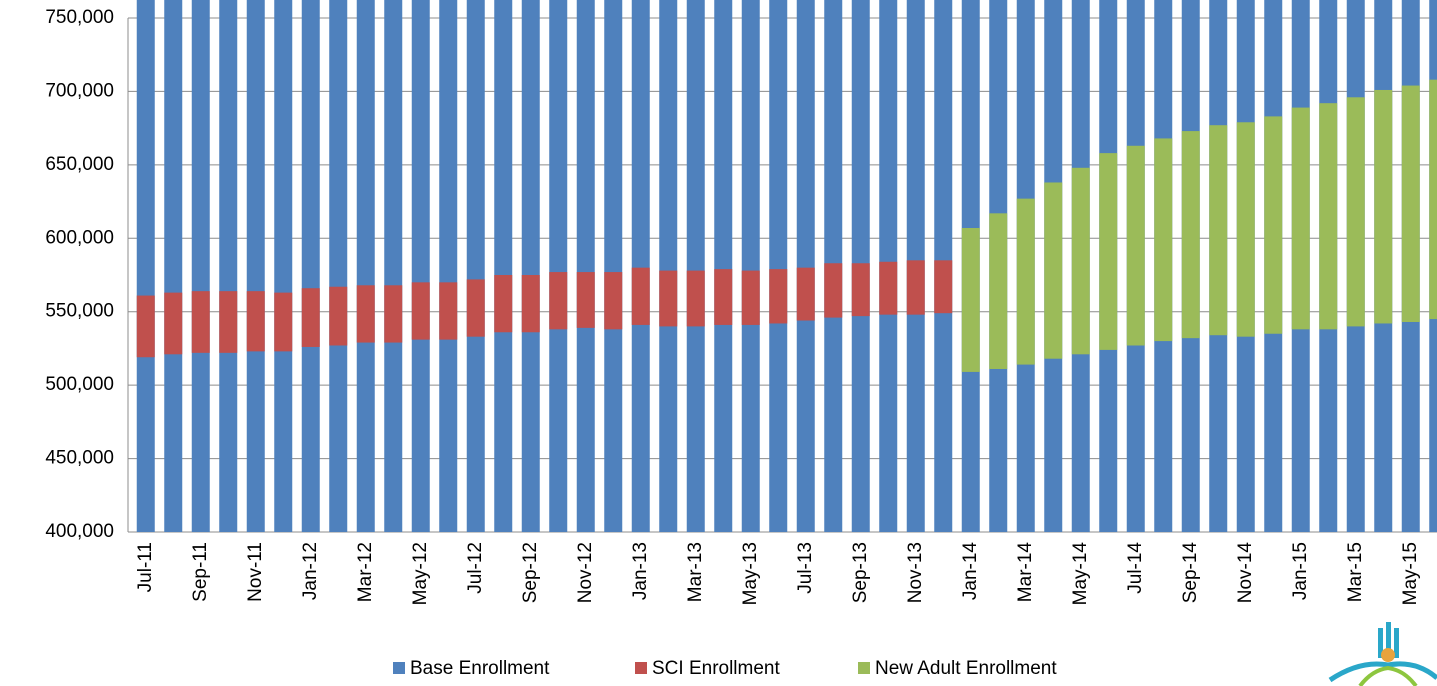 The height and width of the screenshot is (686, 1437). What do you see at coordinates (79, 458) in the screenshot?
I see `y-tick-label: 450,000` at bounding box center [79, 458].